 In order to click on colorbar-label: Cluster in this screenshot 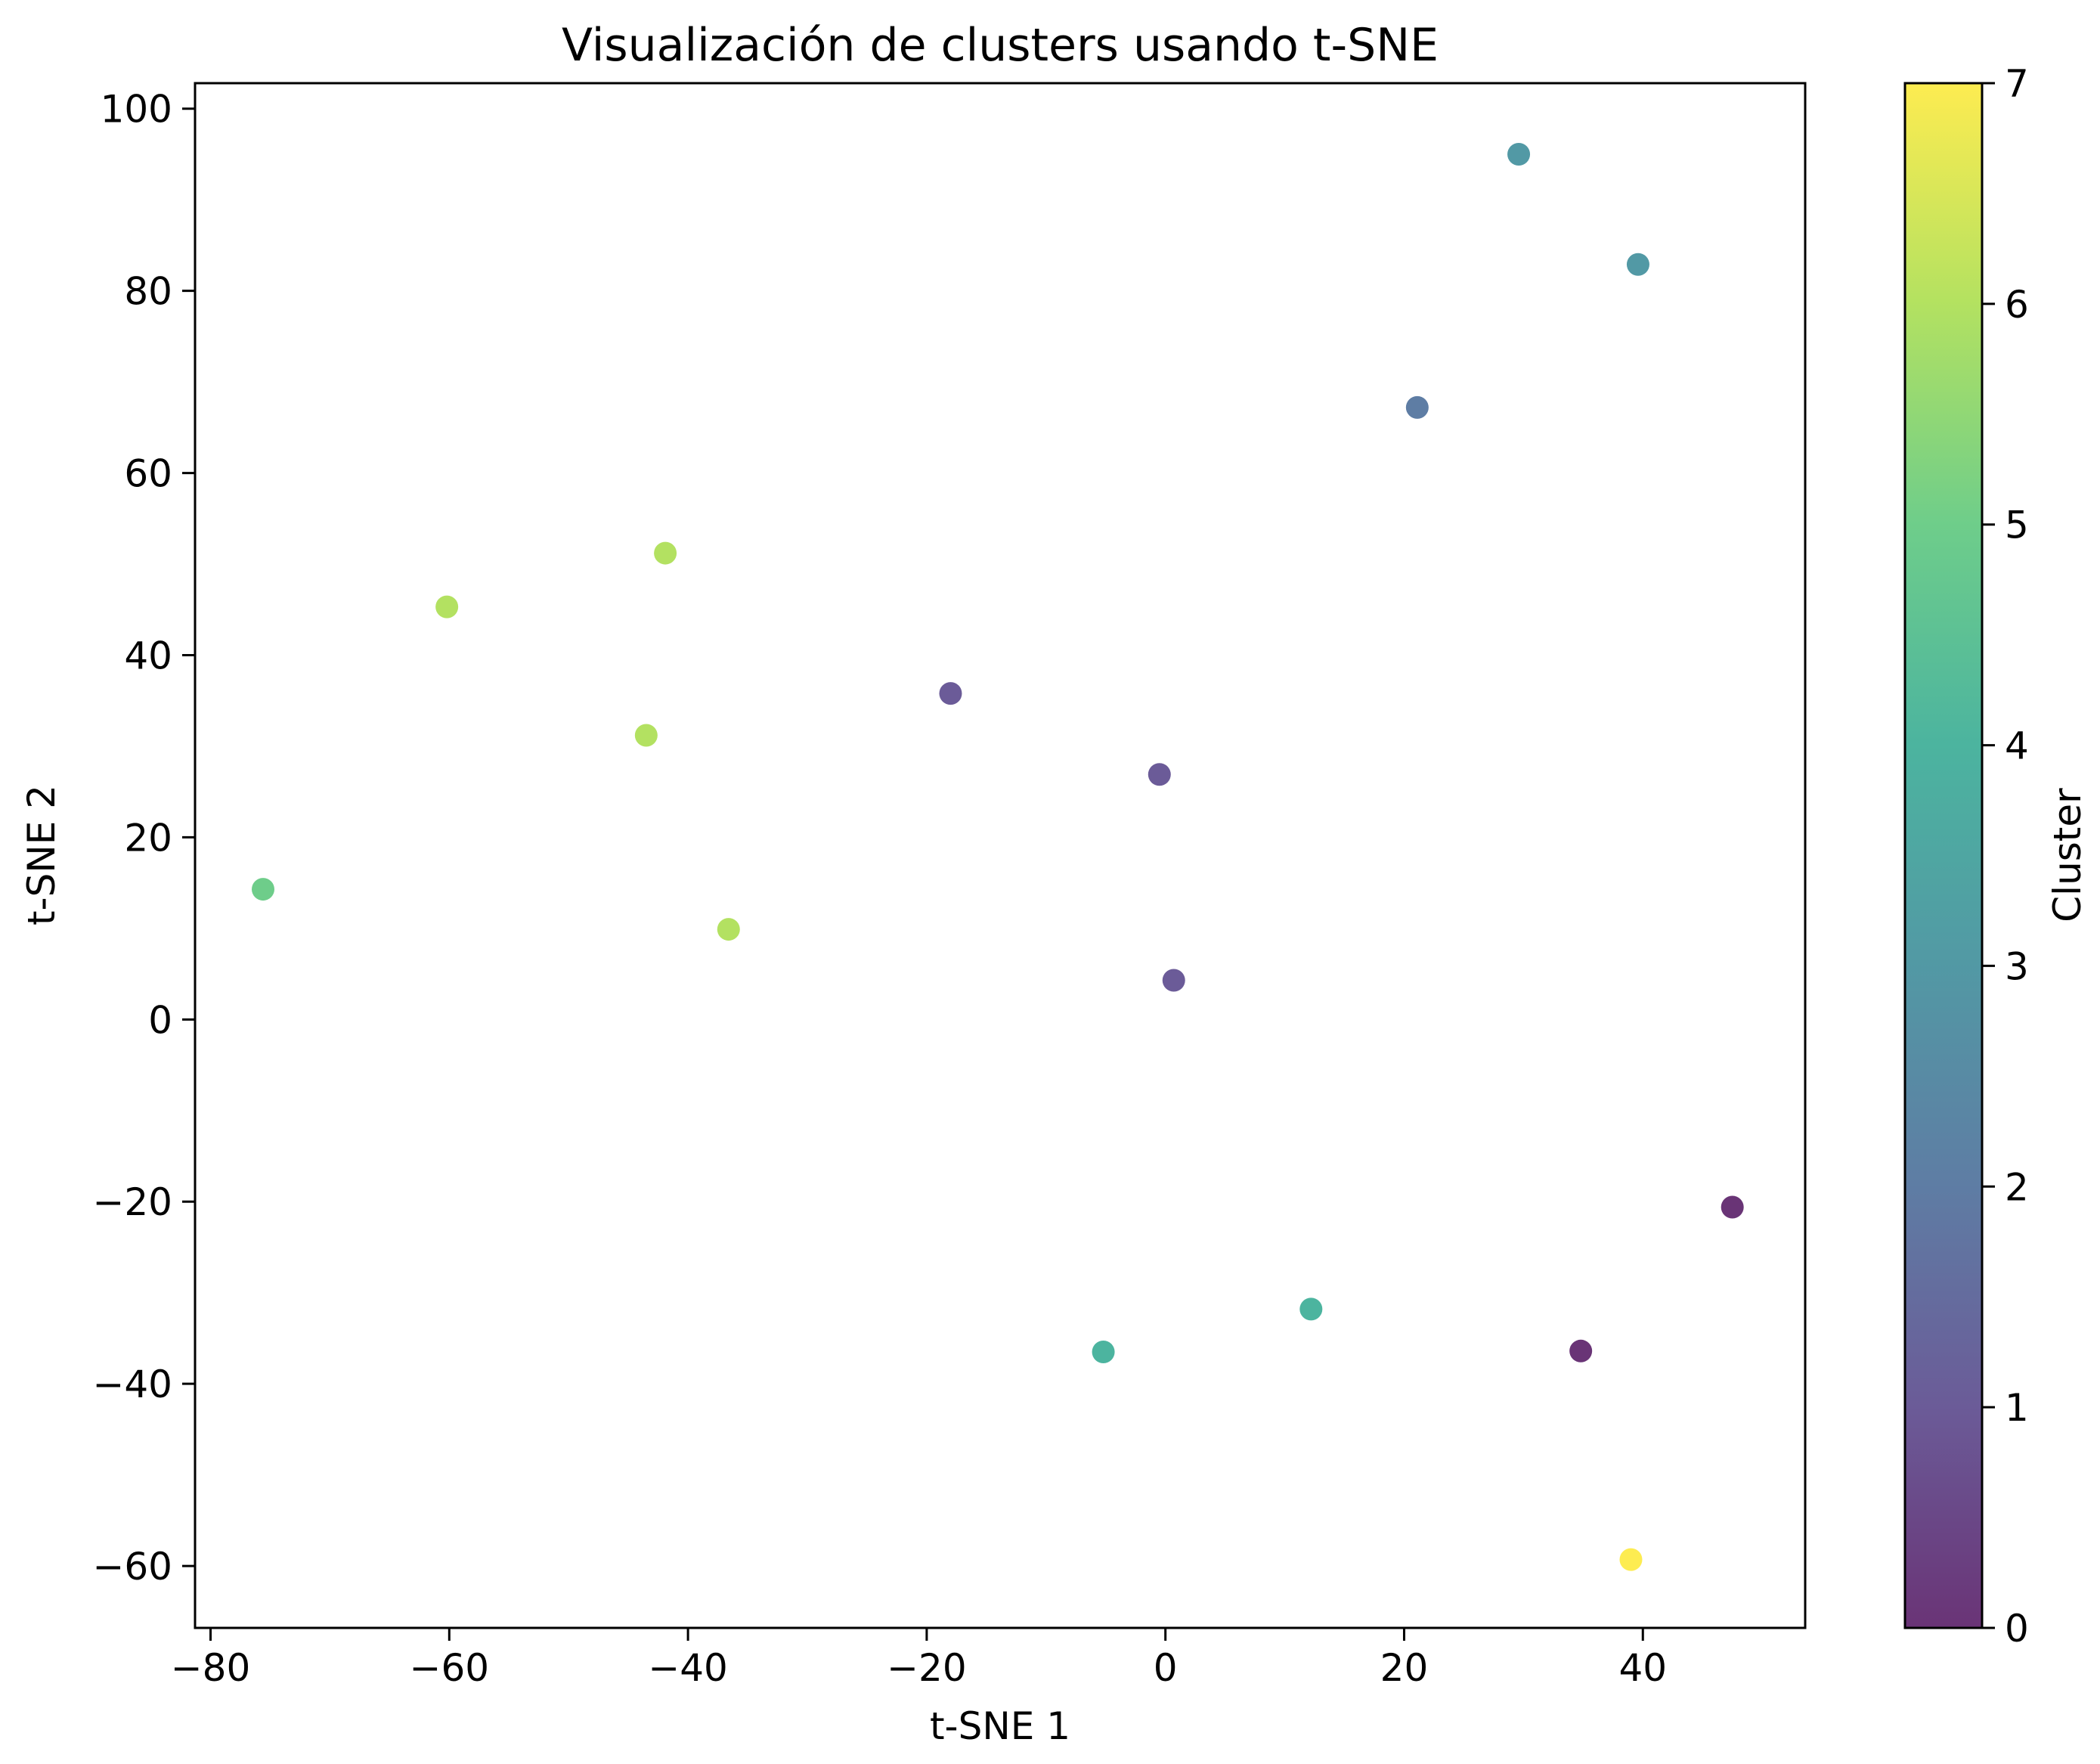, I will do `click(2068, 855)`.